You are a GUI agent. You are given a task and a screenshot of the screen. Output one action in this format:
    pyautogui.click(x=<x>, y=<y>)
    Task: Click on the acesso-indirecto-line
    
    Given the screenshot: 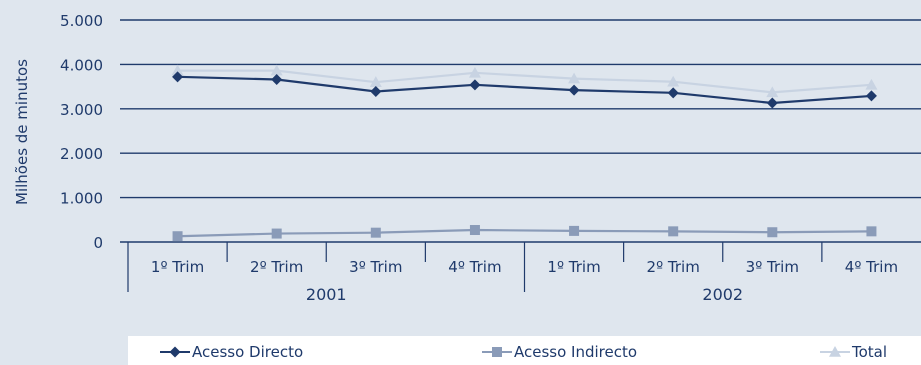 What is the action you would take?
    pyautogui.click(x=524, y=233)
    